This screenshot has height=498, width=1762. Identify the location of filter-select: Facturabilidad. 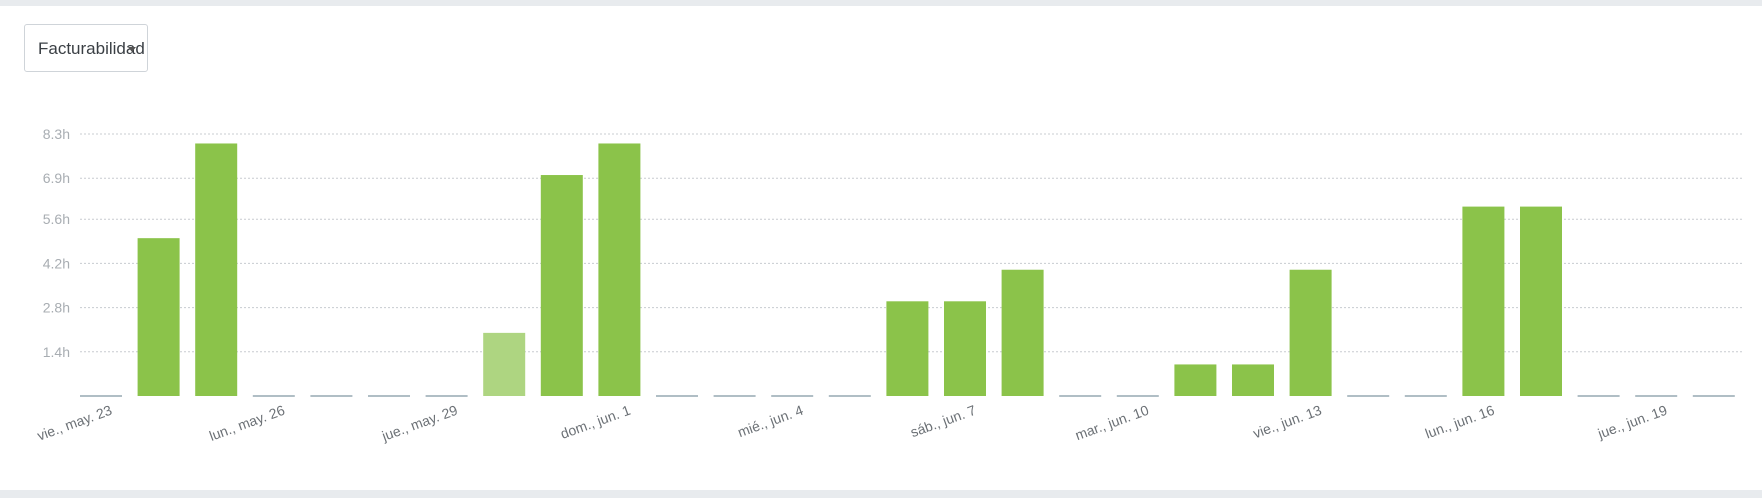
(86, 48).